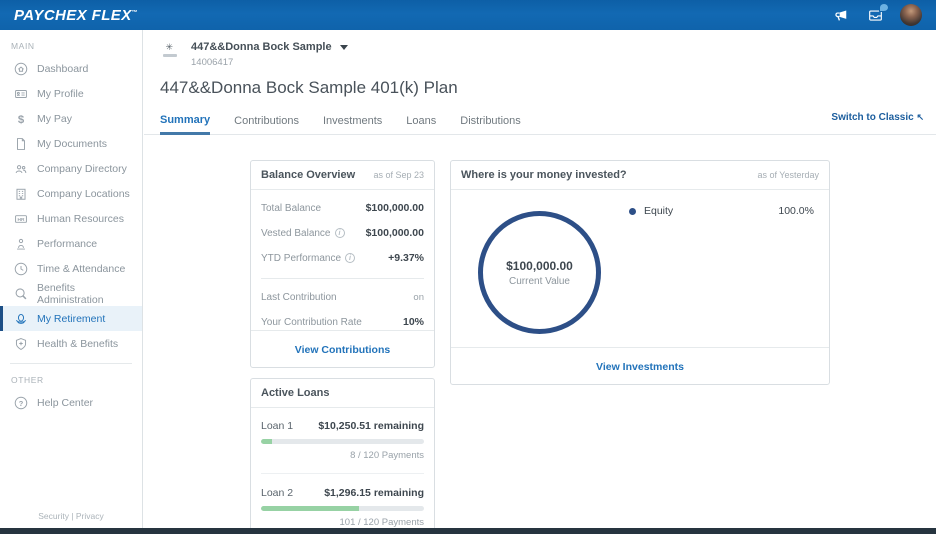  I want to click on sidebar-item-label: My Documents, so click(72, 143).